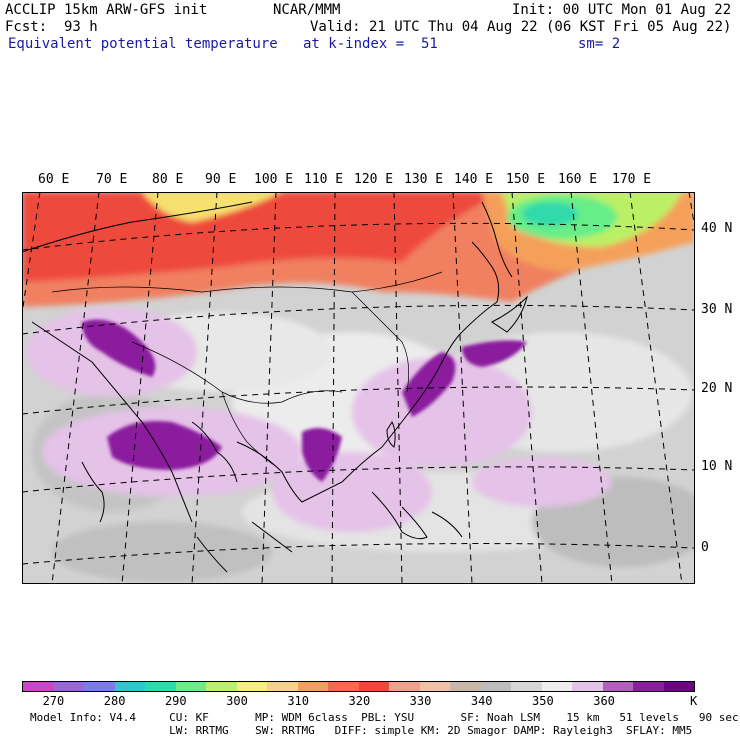  What do you see at coordinates (705, 547) in the screenshot?
I see `latitude-label: 0` at bounding box center [705, 547].